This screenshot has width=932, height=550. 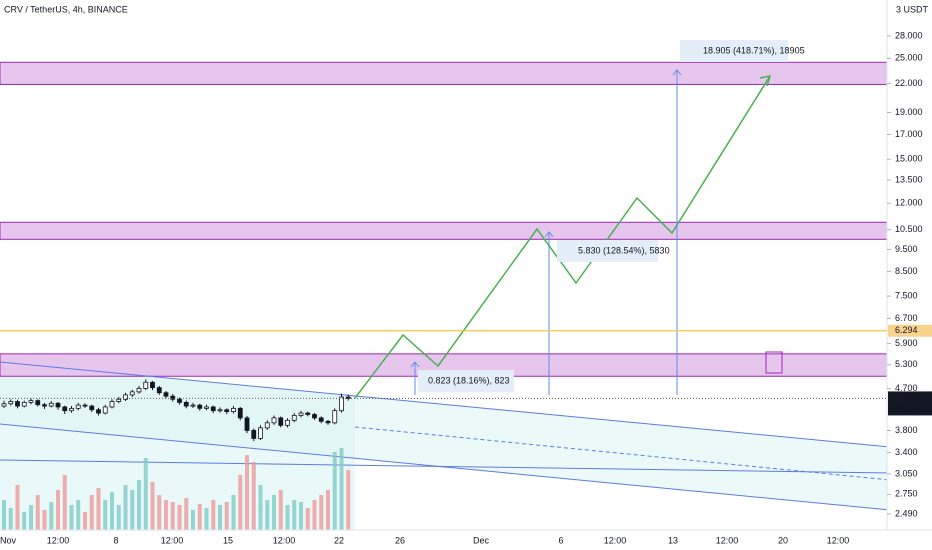 What do you see at coordinates (906, 271) in the screenshot?
I see `price-tick-label: 8.500` at bounding box center [906, 271].